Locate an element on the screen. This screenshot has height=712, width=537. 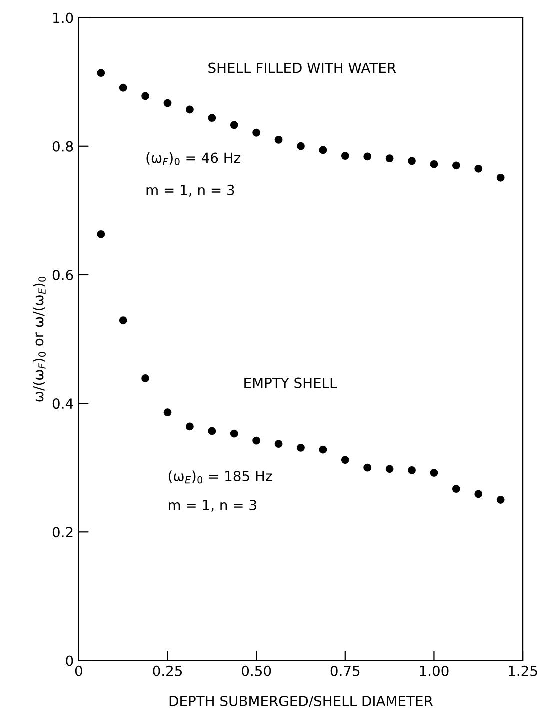
y-tick-label: 0.4 is located at coordinates (63, 404).